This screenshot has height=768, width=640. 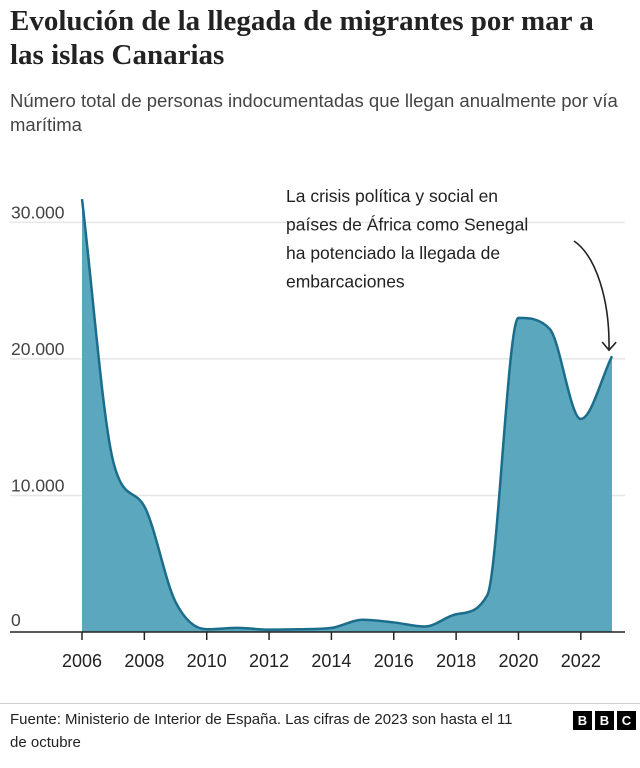 I want to click on annotation-text-line-3: ha potenciado la llegada de, so click(x=393, y=253).